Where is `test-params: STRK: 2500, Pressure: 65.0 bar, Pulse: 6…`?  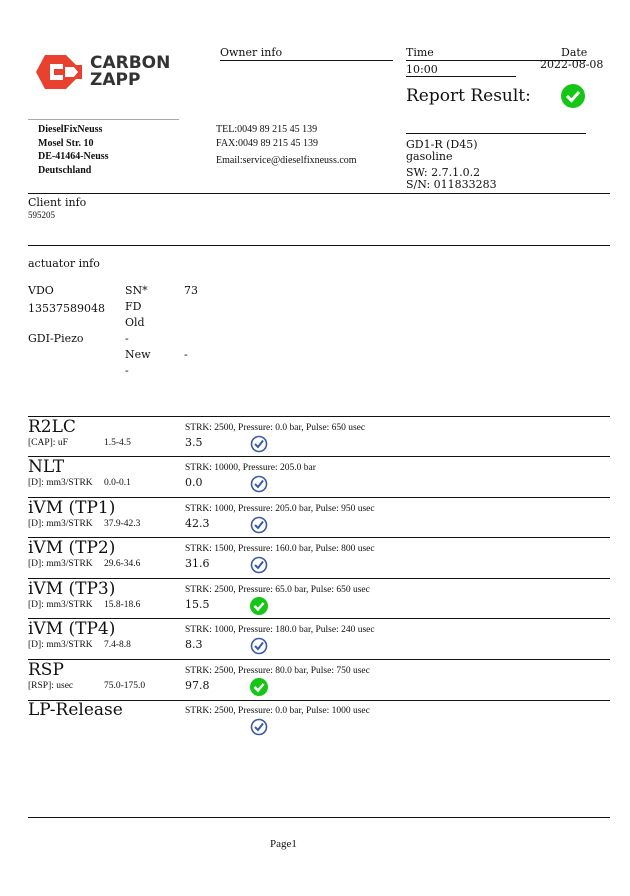 test-params: STRK: 2500, Pressure: 65.0 bar, Pulse: 6… is located at coordinates (277, 590).